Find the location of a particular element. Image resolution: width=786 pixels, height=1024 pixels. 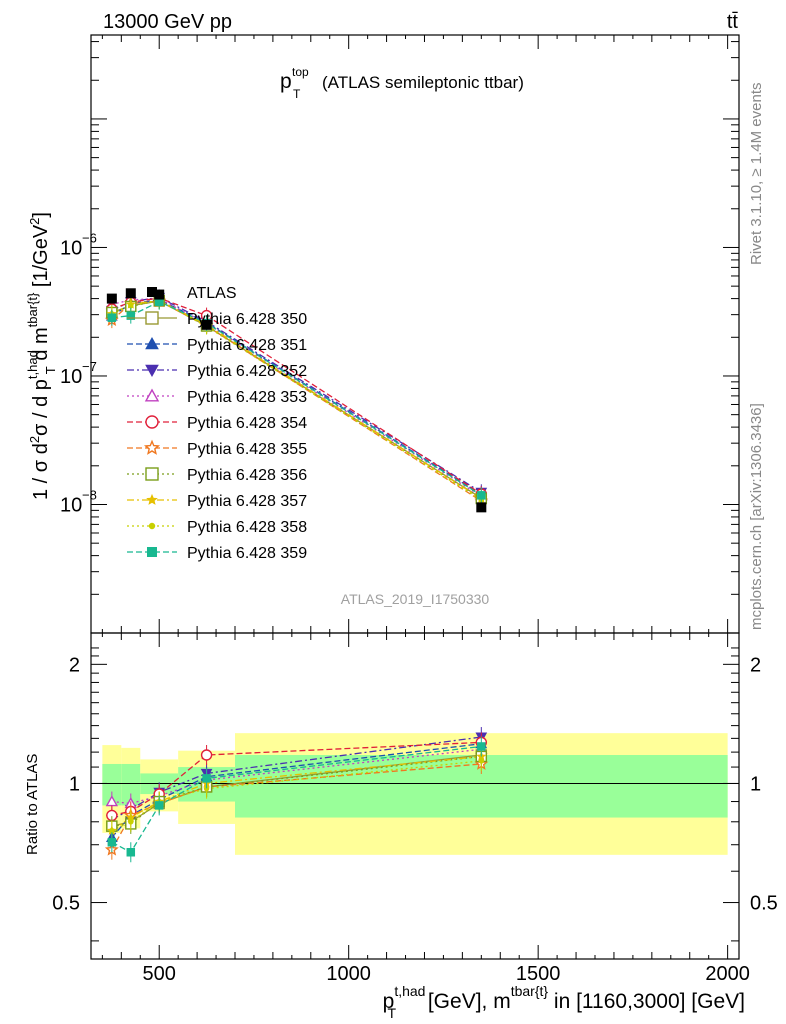

legend-label: Pythia 6.428 356 is located at coordinates (247, 475).